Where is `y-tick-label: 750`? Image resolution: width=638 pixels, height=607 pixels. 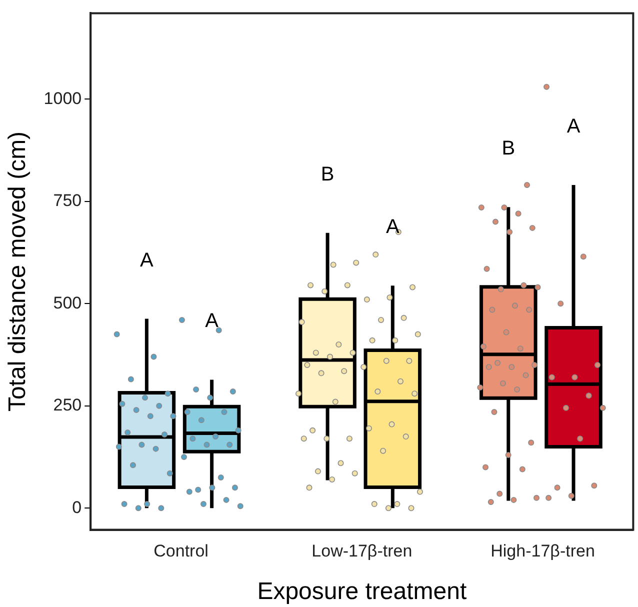 y-tick-label: 750 is located at coordinates (67, 200).